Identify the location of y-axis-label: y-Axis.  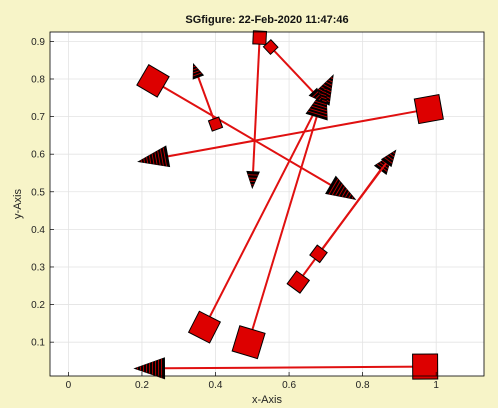
(18, 204).